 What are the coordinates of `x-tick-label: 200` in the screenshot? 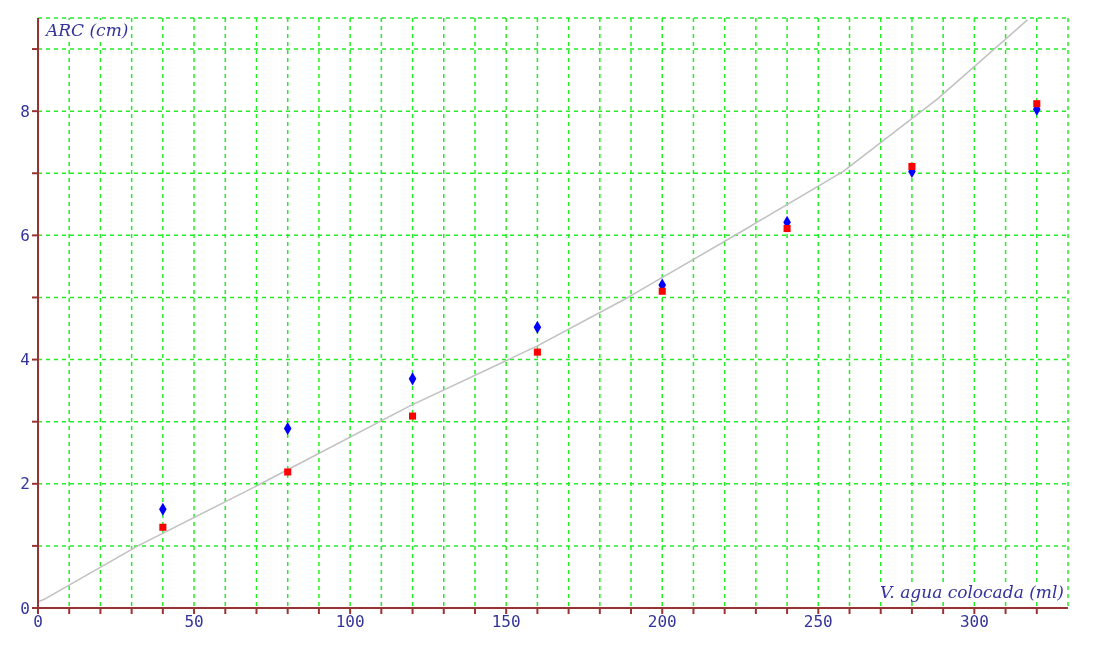 It's located at (662, 622).